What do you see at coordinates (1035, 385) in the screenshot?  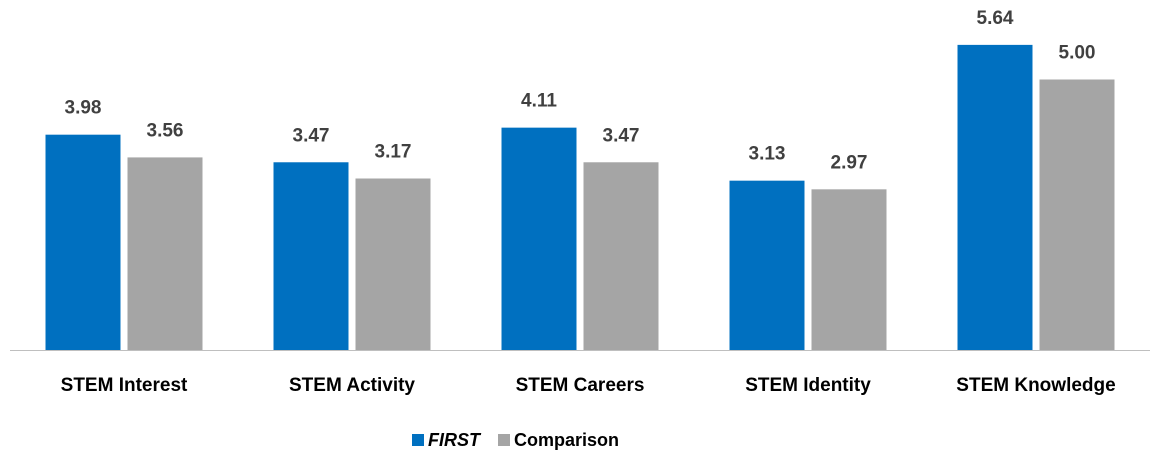 I see `x-tick-label: STEM Knowledge` at bounding box center [1035, 385].